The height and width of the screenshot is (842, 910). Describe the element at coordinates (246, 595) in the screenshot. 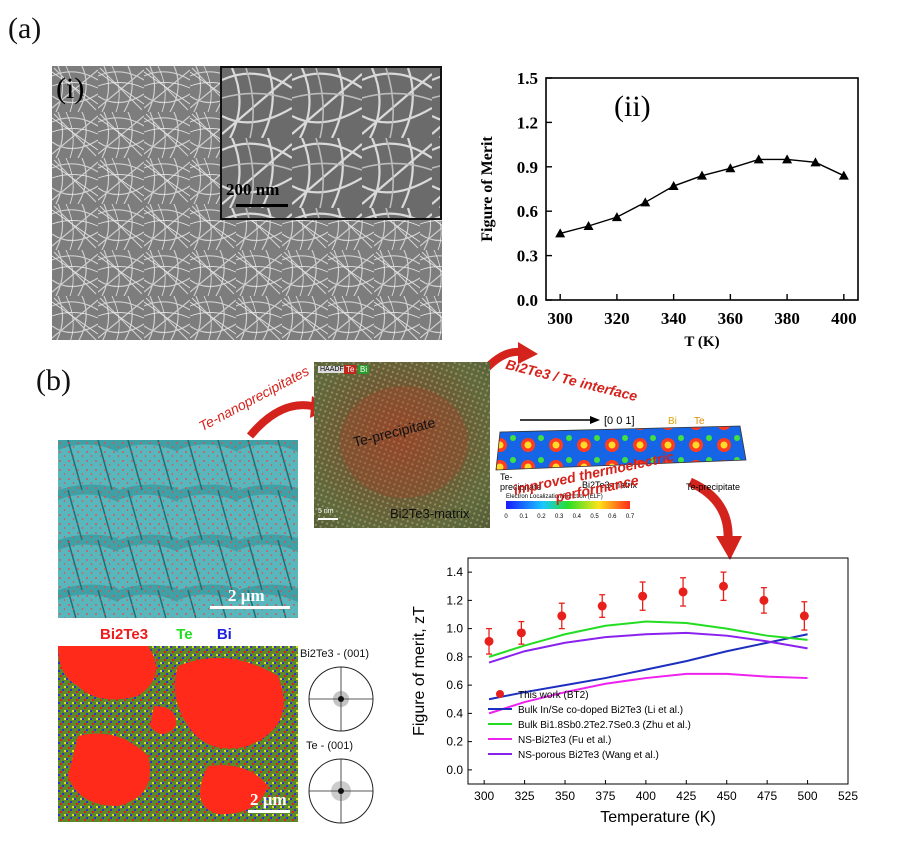

I see `sem-eds-scale-label: 2 µm` at that location.